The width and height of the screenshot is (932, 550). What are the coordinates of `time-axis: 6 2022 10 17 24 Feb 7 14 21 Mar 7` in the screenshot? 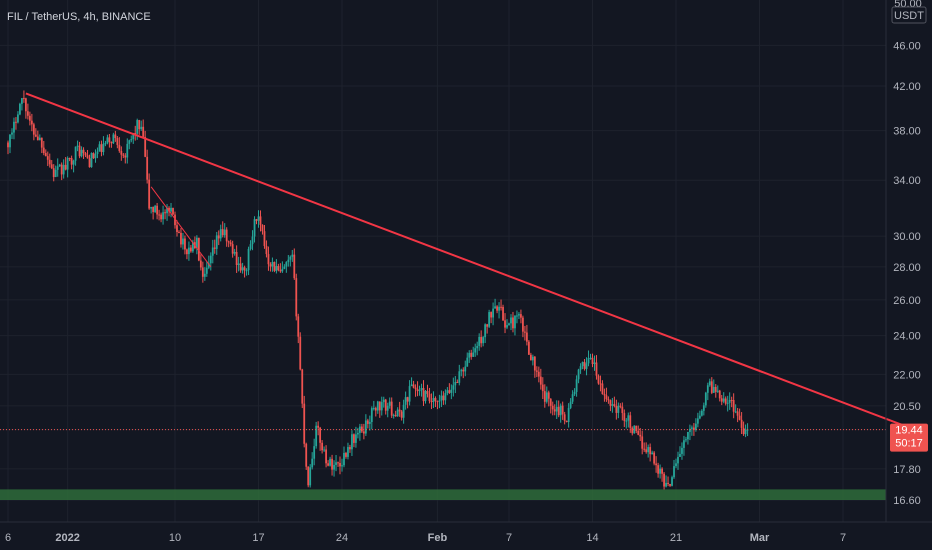 It's located at (425, 538).